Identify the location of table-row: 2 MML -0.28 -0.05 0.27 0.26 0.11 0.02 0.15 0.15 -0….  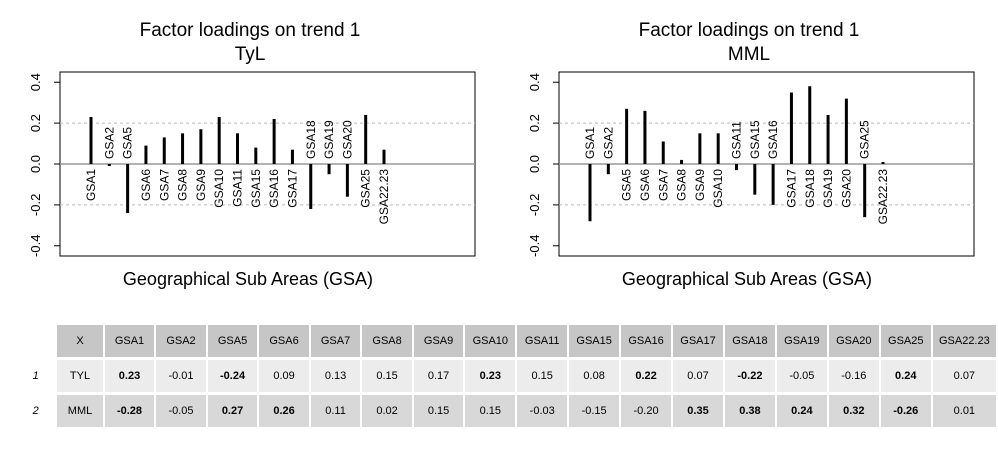
(506, 411).